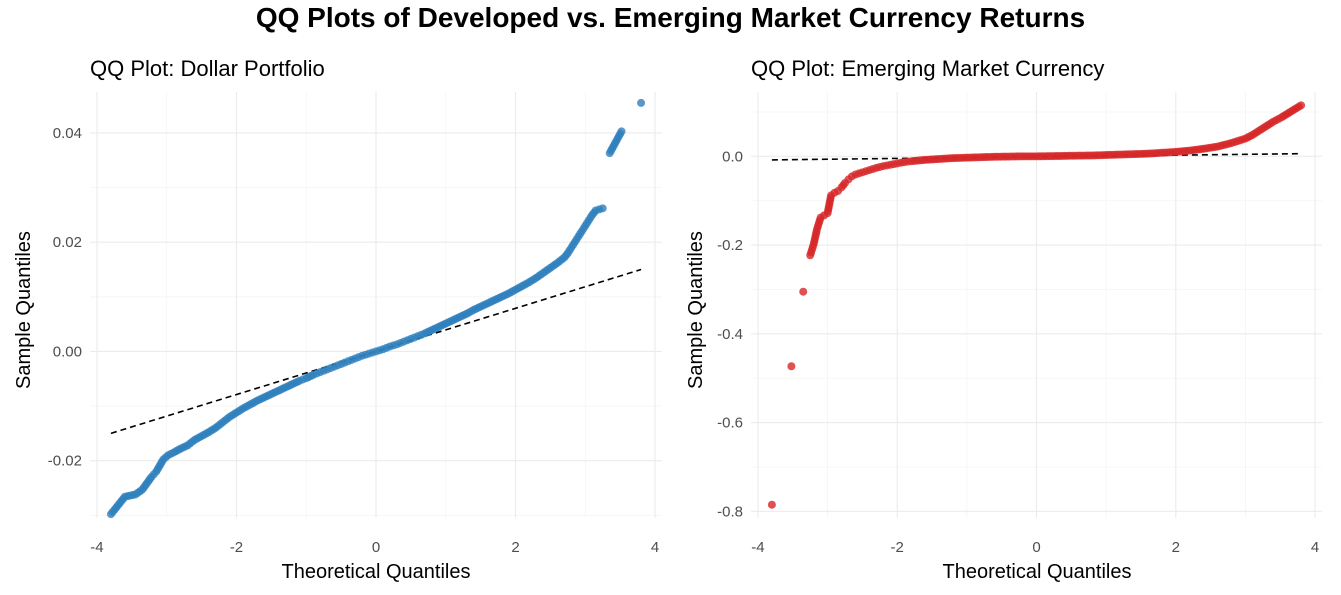 This screenshot has height=595, width=1341. Describe the element at coordinates (730, 334) in the screenshot. I see `y-tick-label: -0.4` at that location.